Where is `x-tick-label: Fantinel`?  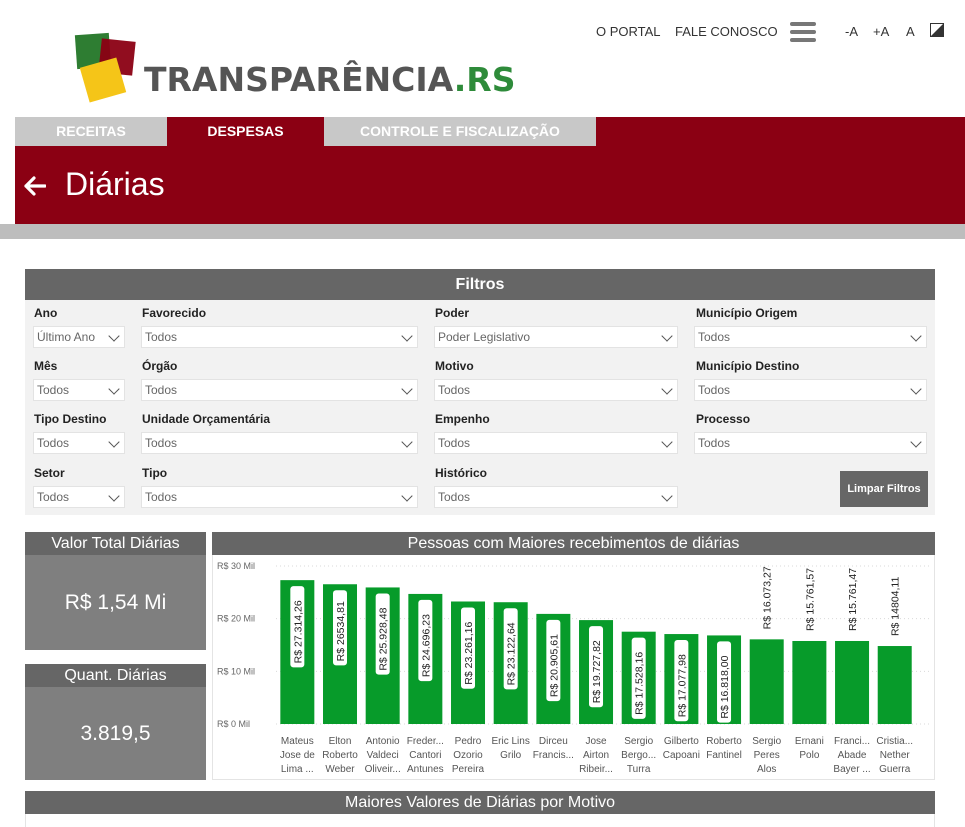 x-tick-label: Fantinel is located at coordinates (724, 755).